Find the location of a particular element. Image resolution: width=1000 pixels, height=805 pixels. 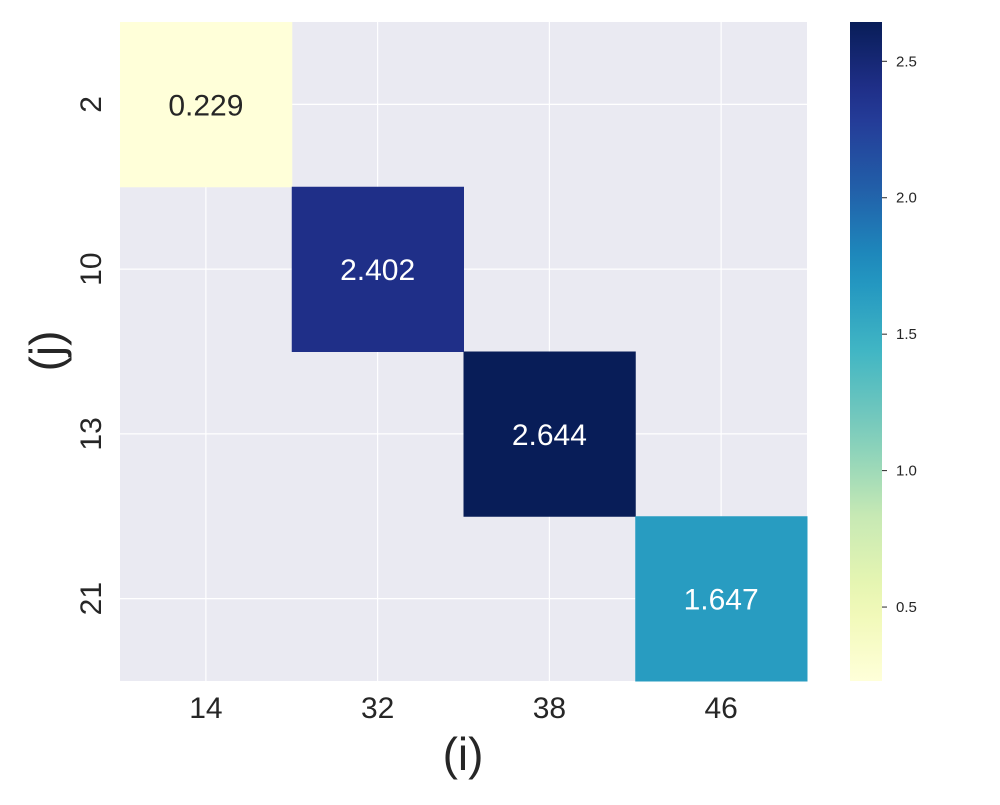

y-axis-label: (j) is located at coordinates (46, 351).